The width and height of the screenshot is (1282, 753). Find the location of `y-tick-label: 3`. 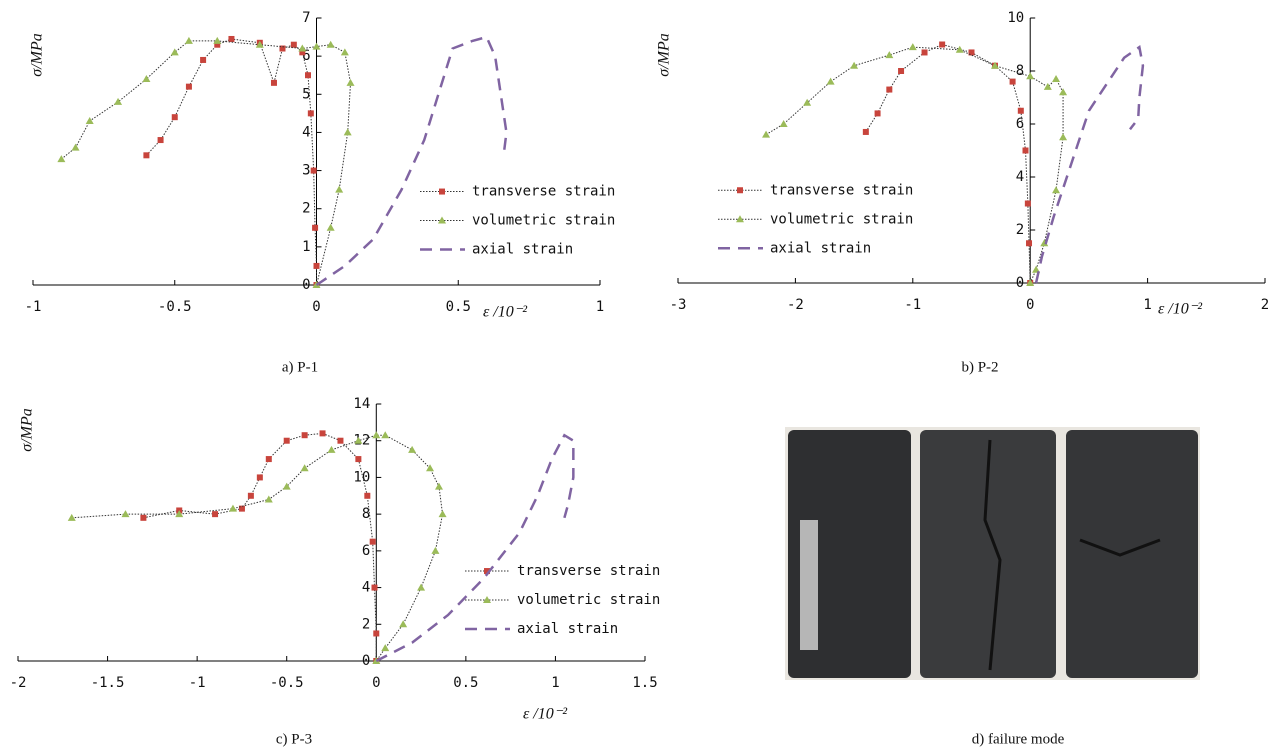

y-tick-label: 3 is located at coordinates (306, 171).